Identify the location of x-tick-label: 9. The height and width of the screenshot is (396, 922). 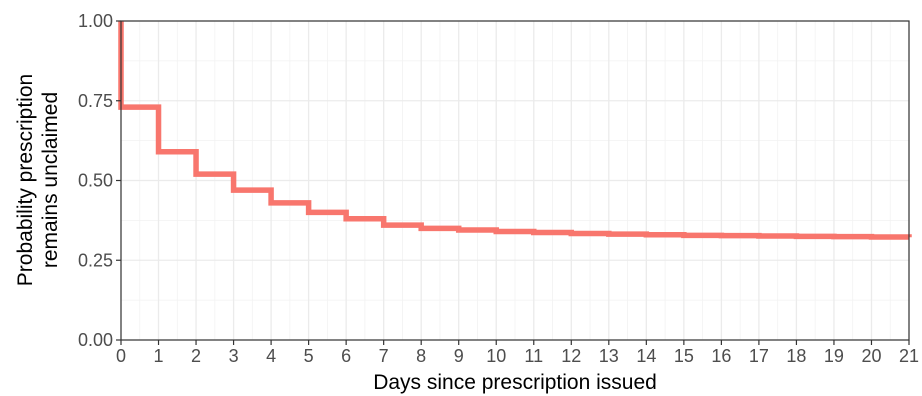
(459, 356).